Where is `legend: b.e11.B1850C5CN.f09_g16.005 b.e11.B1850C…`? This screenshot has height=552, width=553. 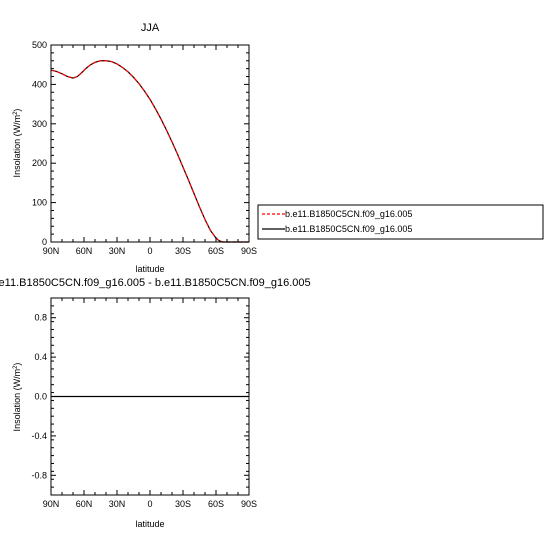 legend: b.e11.B1850C5CN.f09_g16.005 b.e11.B1850C… is located at coordinates (400, 222).